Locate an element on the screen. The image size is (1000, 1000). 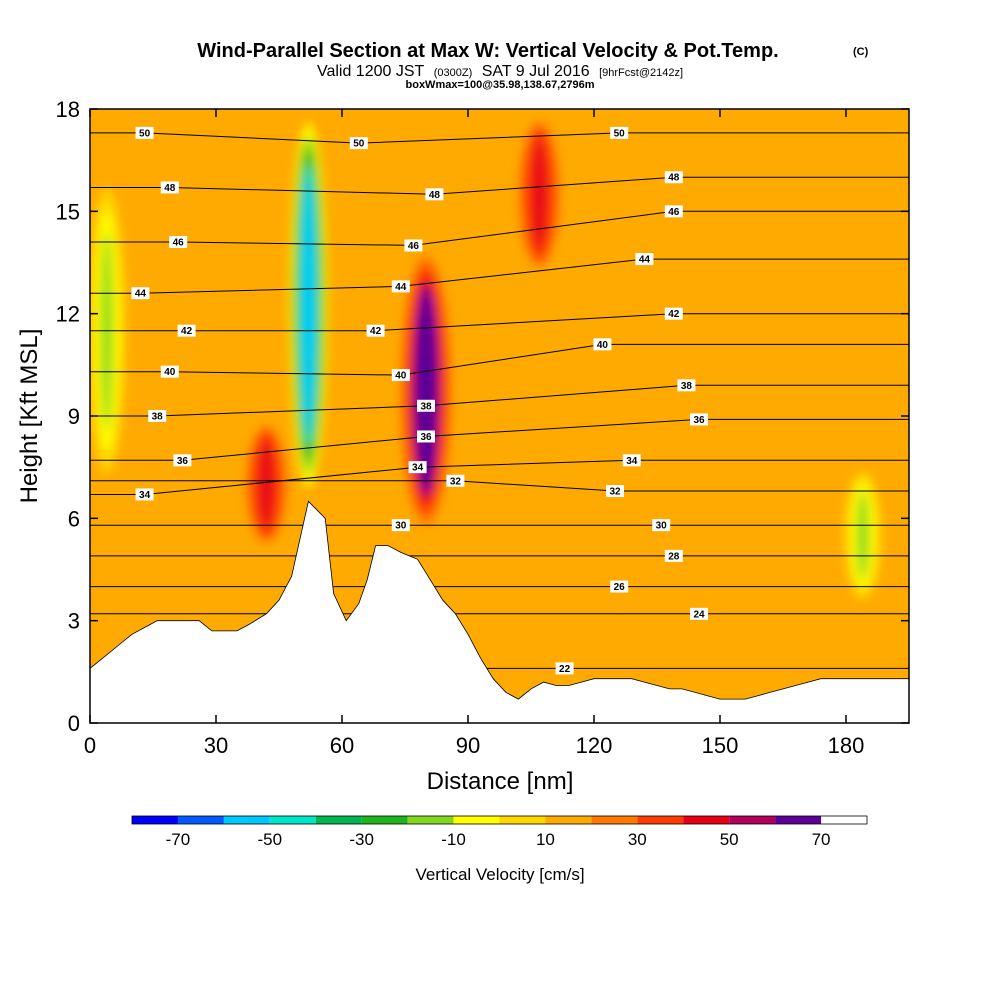
chart-subtitle-box: boxWmax=100@35.98,138.67,2796m is located at coordinates (500, 85).